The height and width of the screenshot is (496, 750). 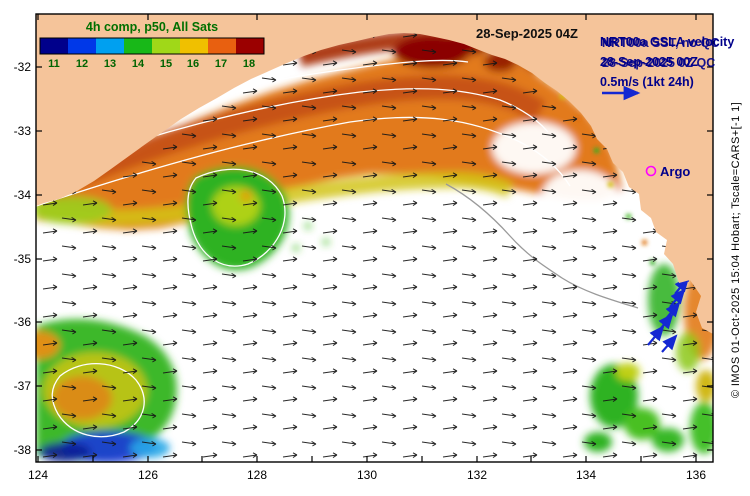 I want to click on colorbar-tick: 15, so click(x=166, y=64).